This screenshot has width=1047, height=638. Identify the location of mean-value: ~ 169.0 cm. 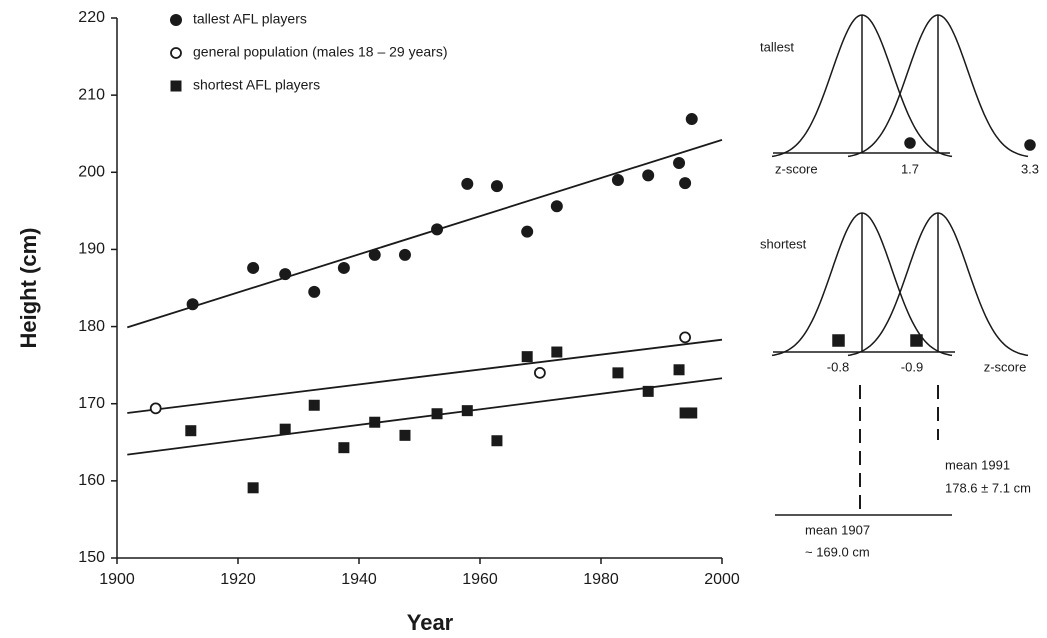
(837, 551).